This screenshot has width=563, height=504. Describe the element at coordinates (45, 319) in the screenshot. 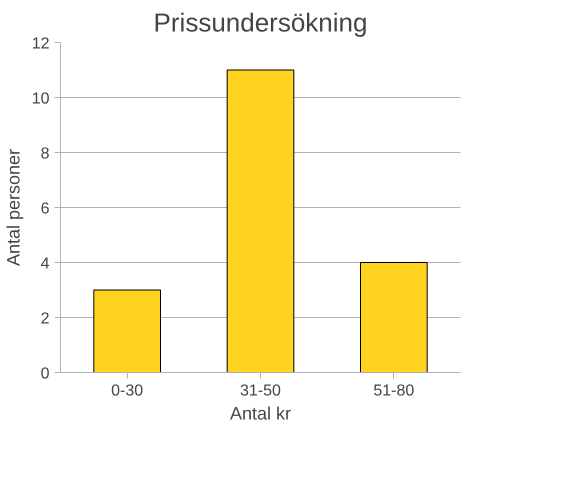

I see `y-tick-label: 2` at that location.